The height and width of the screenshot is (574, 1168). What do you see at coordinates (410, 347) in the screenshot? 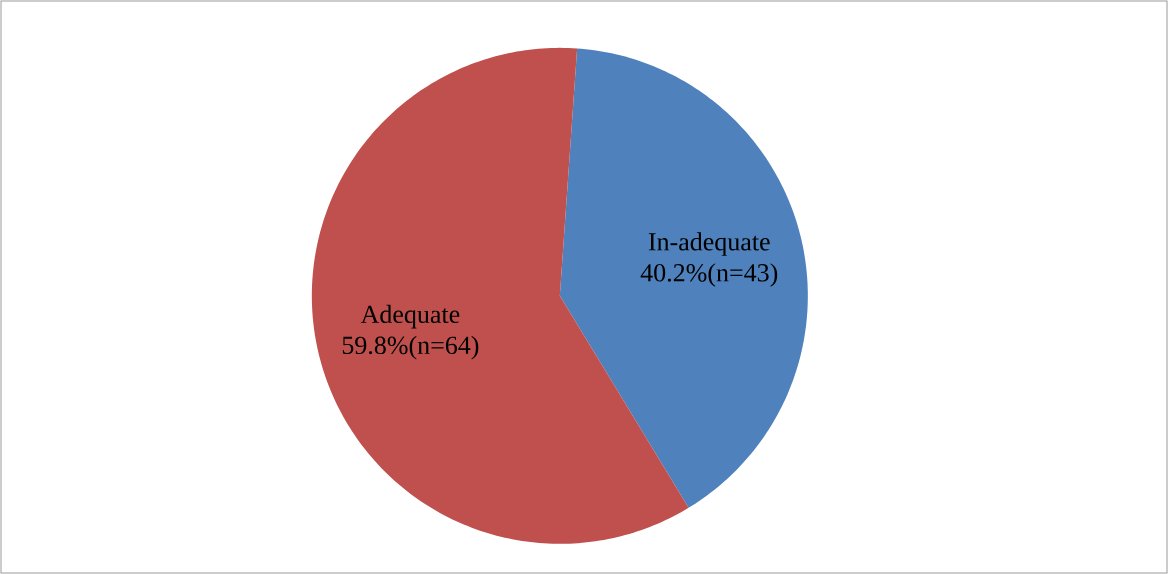
I see `data-label: 59.8%(n=64)` at bounding box center [410, 347].